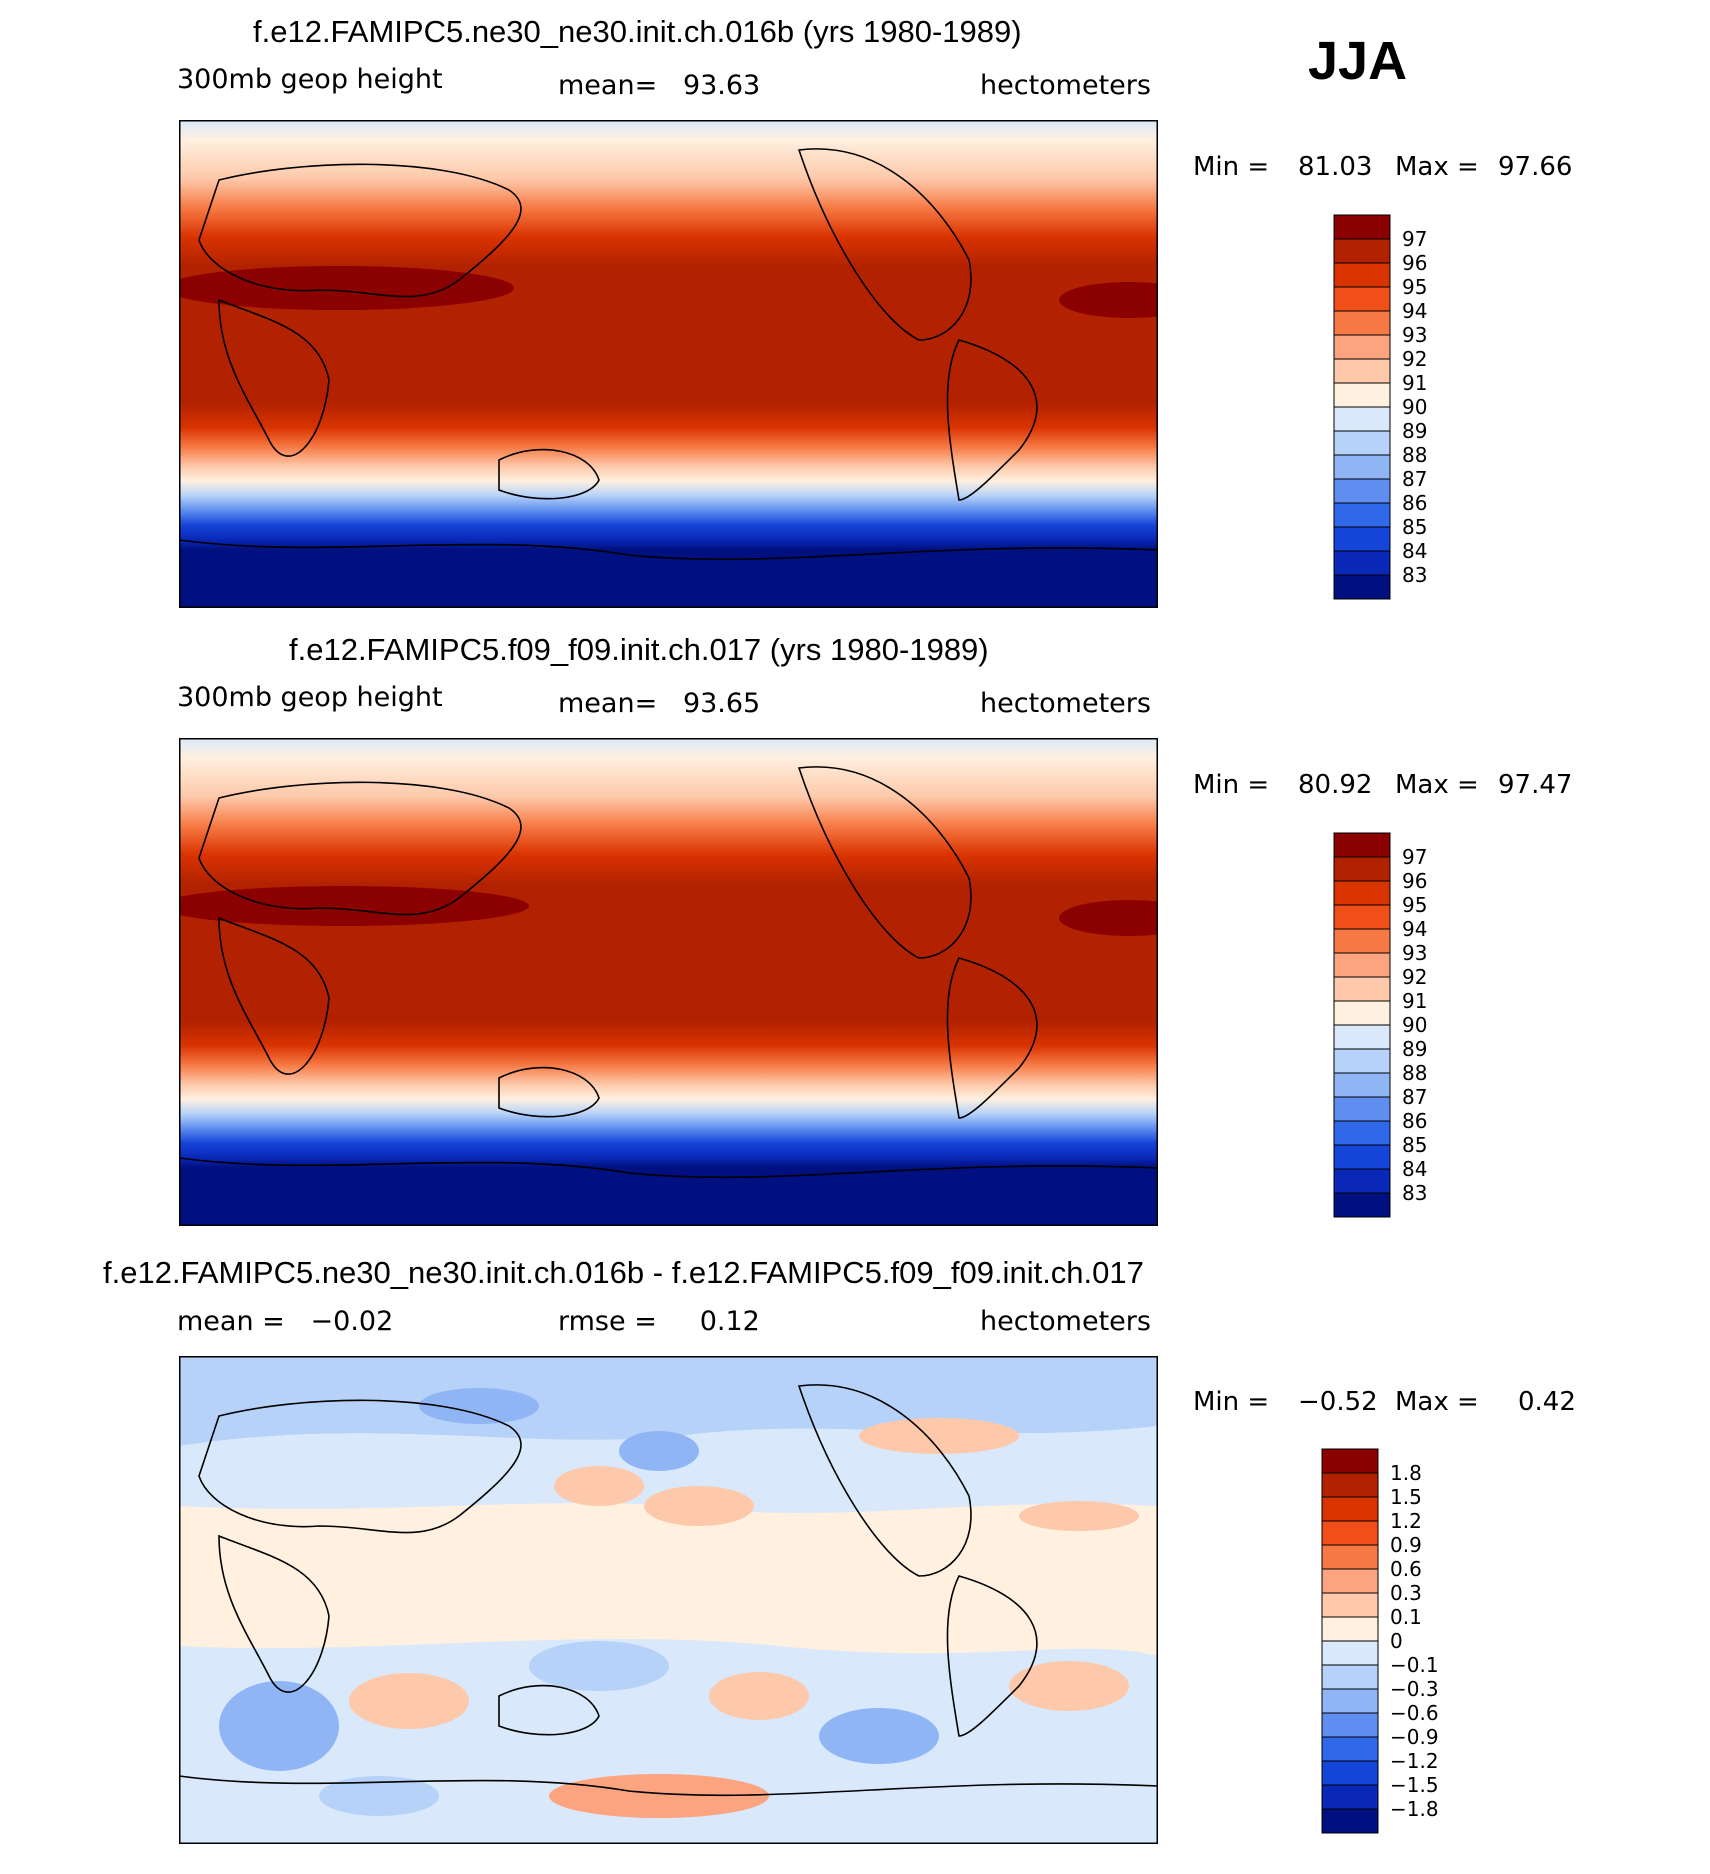 This screenshot has width=1710, height=1874. I want to click on panel-2-min-label: Min =, so click(1231, 785).